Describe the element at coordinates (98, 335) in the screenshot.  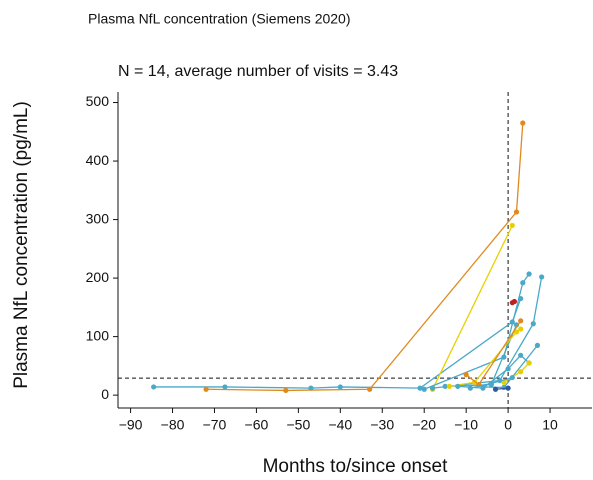
I see `y-tick-label: 100` at that location.